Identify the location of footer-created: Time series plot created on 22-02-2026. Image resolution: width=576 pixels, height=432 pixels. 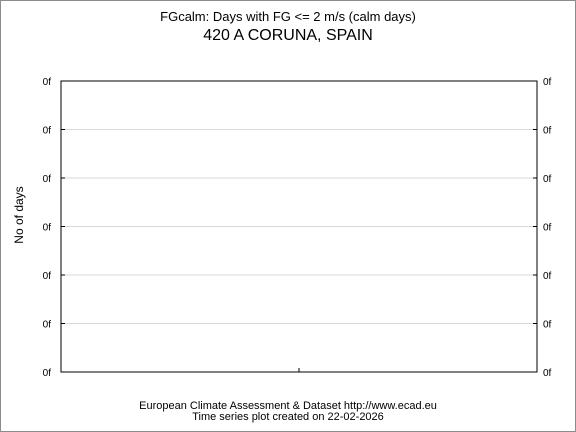
(288, 417).